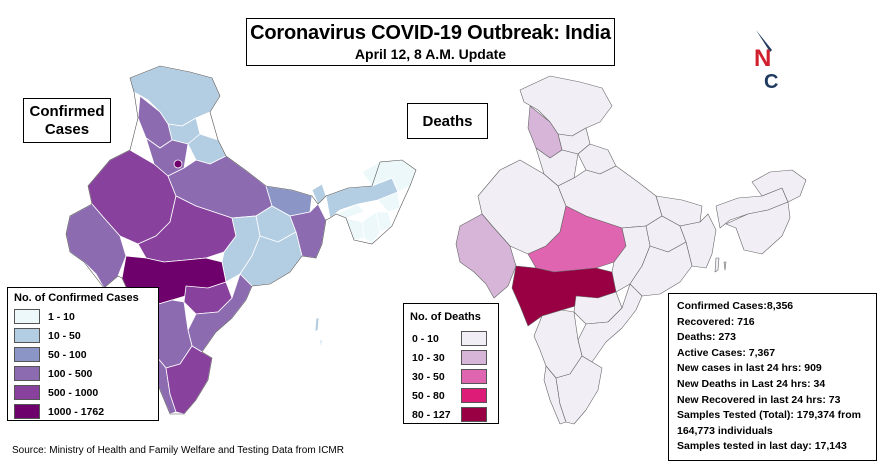 This screenshot has width=885, height=466. I want to click on confirmed-legend-row: 500 - 1000, so click(83, 392).